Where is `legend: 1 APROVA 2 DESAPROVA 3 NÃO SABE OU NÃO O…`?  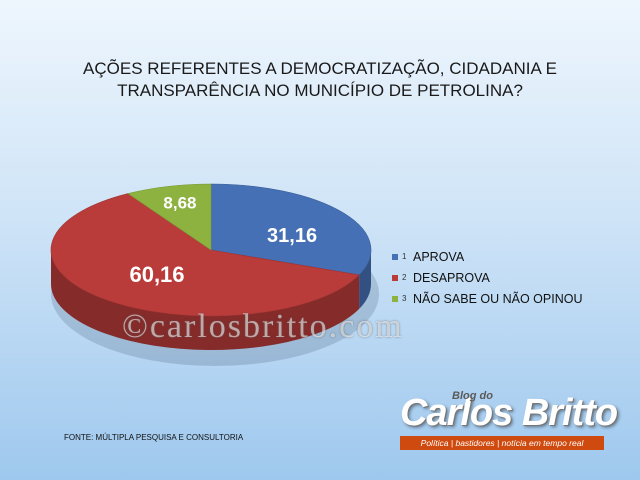 legend: 1 APROVA 2 DESAPROVA 3 NÃO SABE OU NÃO O… is located at coordinates (487, 277).